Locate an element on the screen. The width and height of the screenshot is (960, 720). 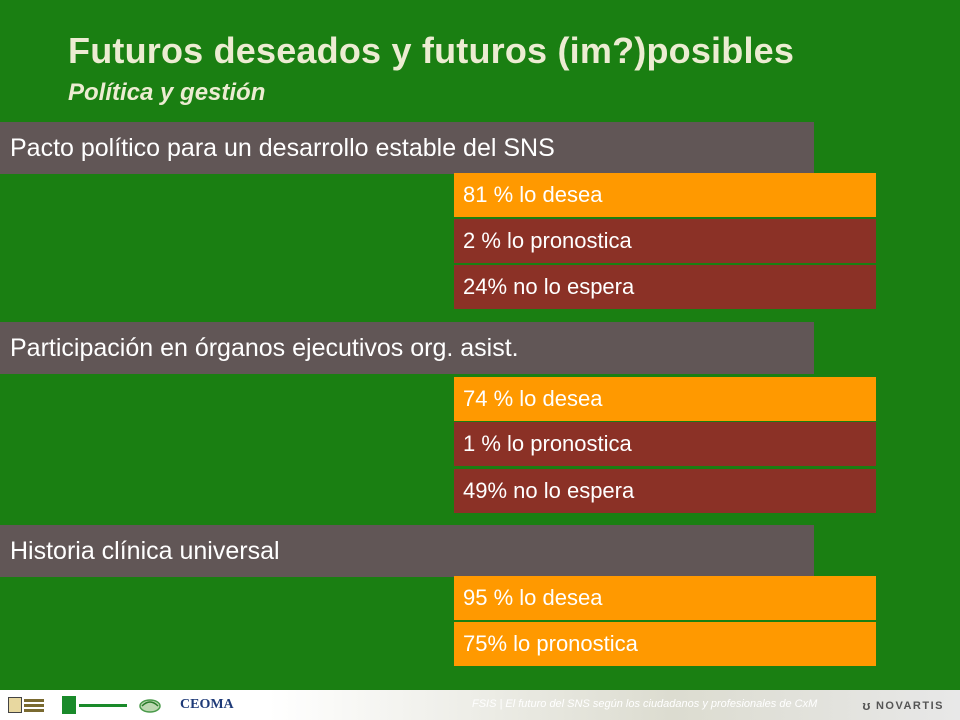
result-bar-desea: 95 % lo desea is located at coordinates (665, 598).